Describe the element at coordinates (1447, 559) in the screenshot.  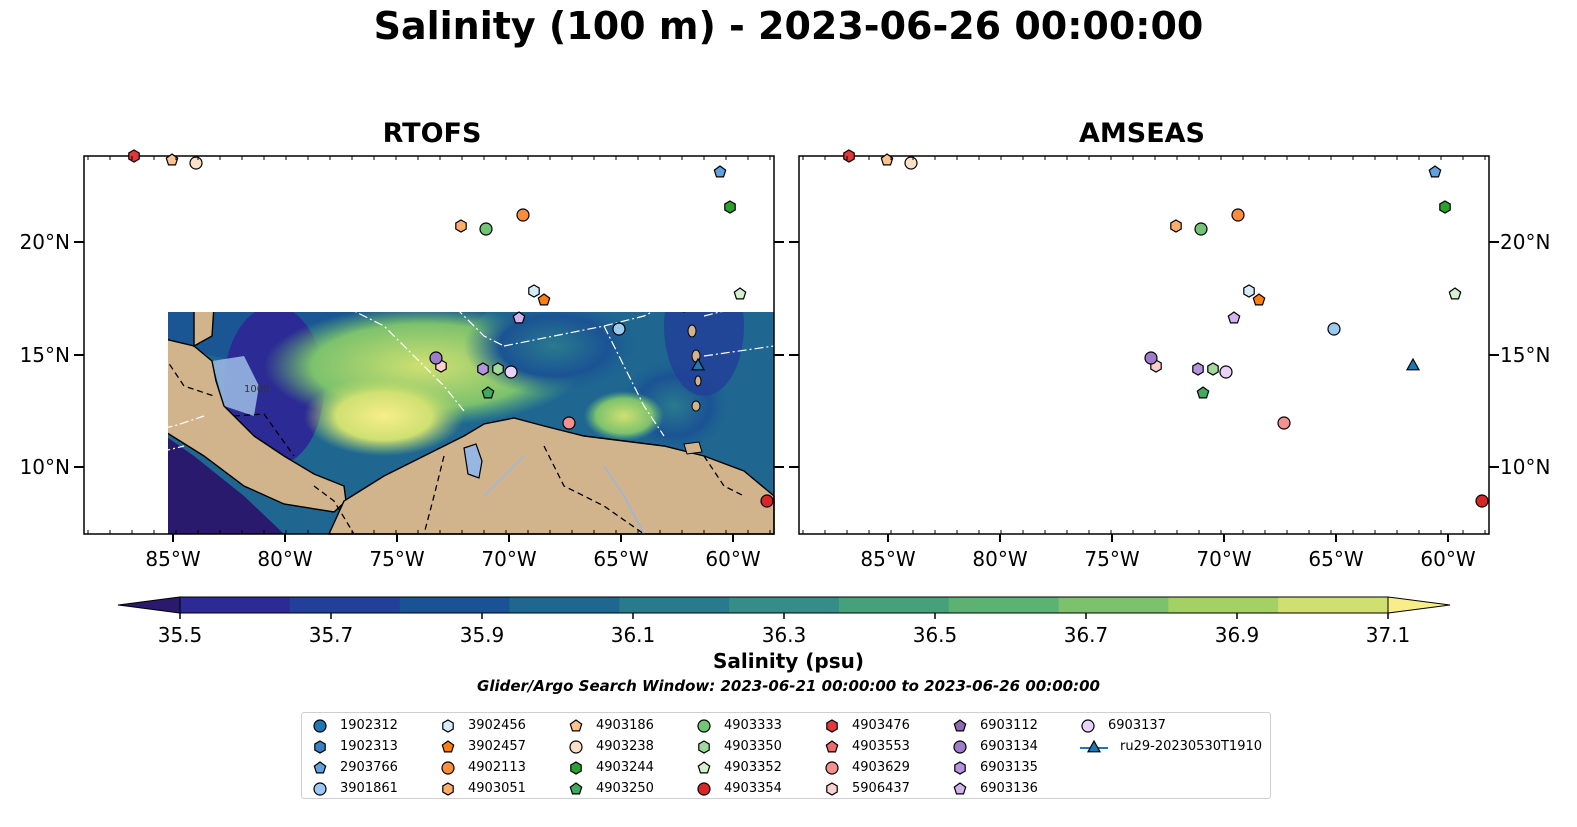
I see `lon-label: 60°W` at that location.